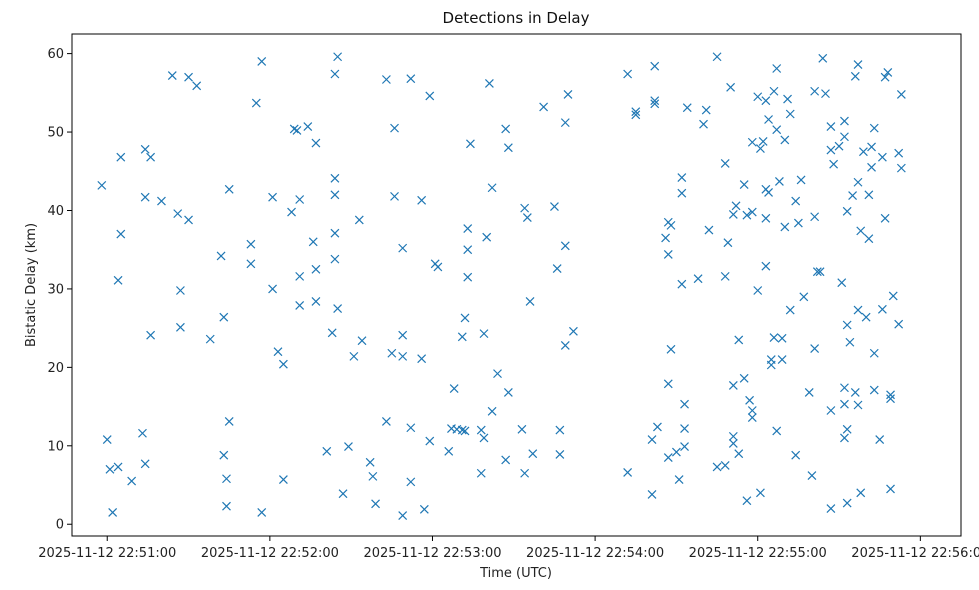  What do you see at coordinates (432, 553) in the screenshot?
I see `x-tick-label: 2025-11-12 22:53:00` at bounding box center [432, 553].